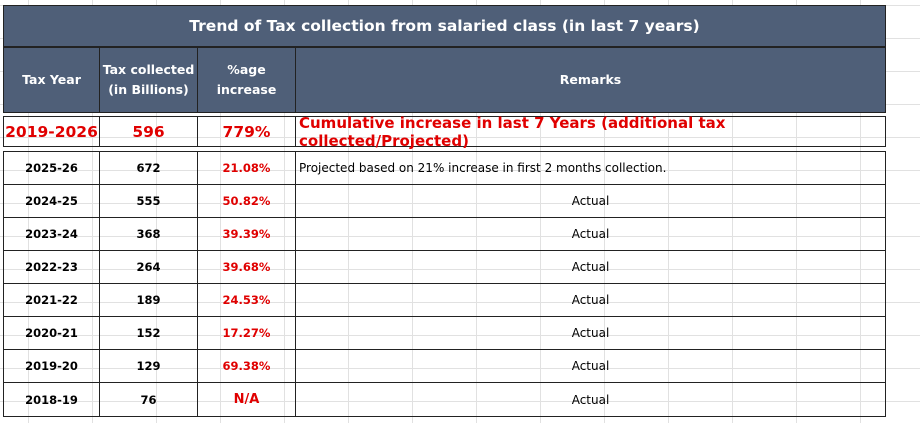 The height and width of the screenshot is (423, 920). What do you see at coordinates (247, 131) in the screenshot?
I see `summary-increase: 779%` at bounding box center [247, 131].